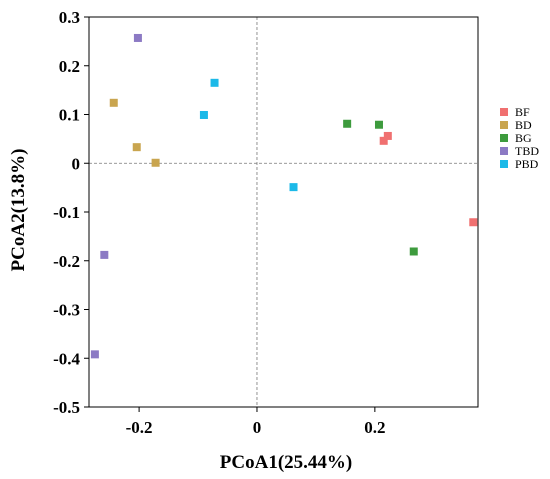  Describe the element at coordinates (523, 138) in the screenshot. I see `legend-label-bg: BG` at that location.